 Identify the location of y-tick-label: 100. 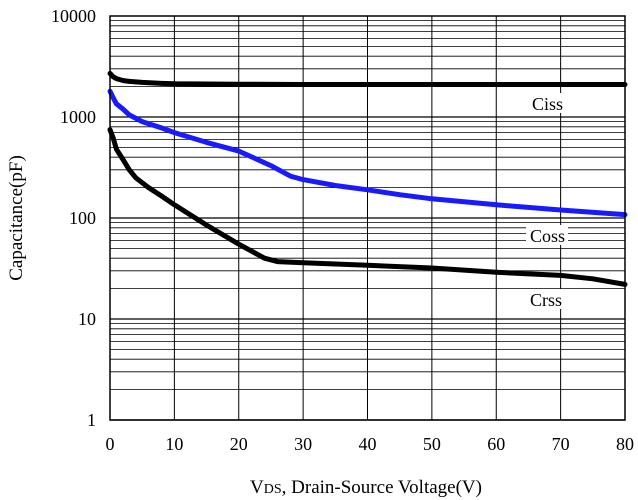
(82, 218).